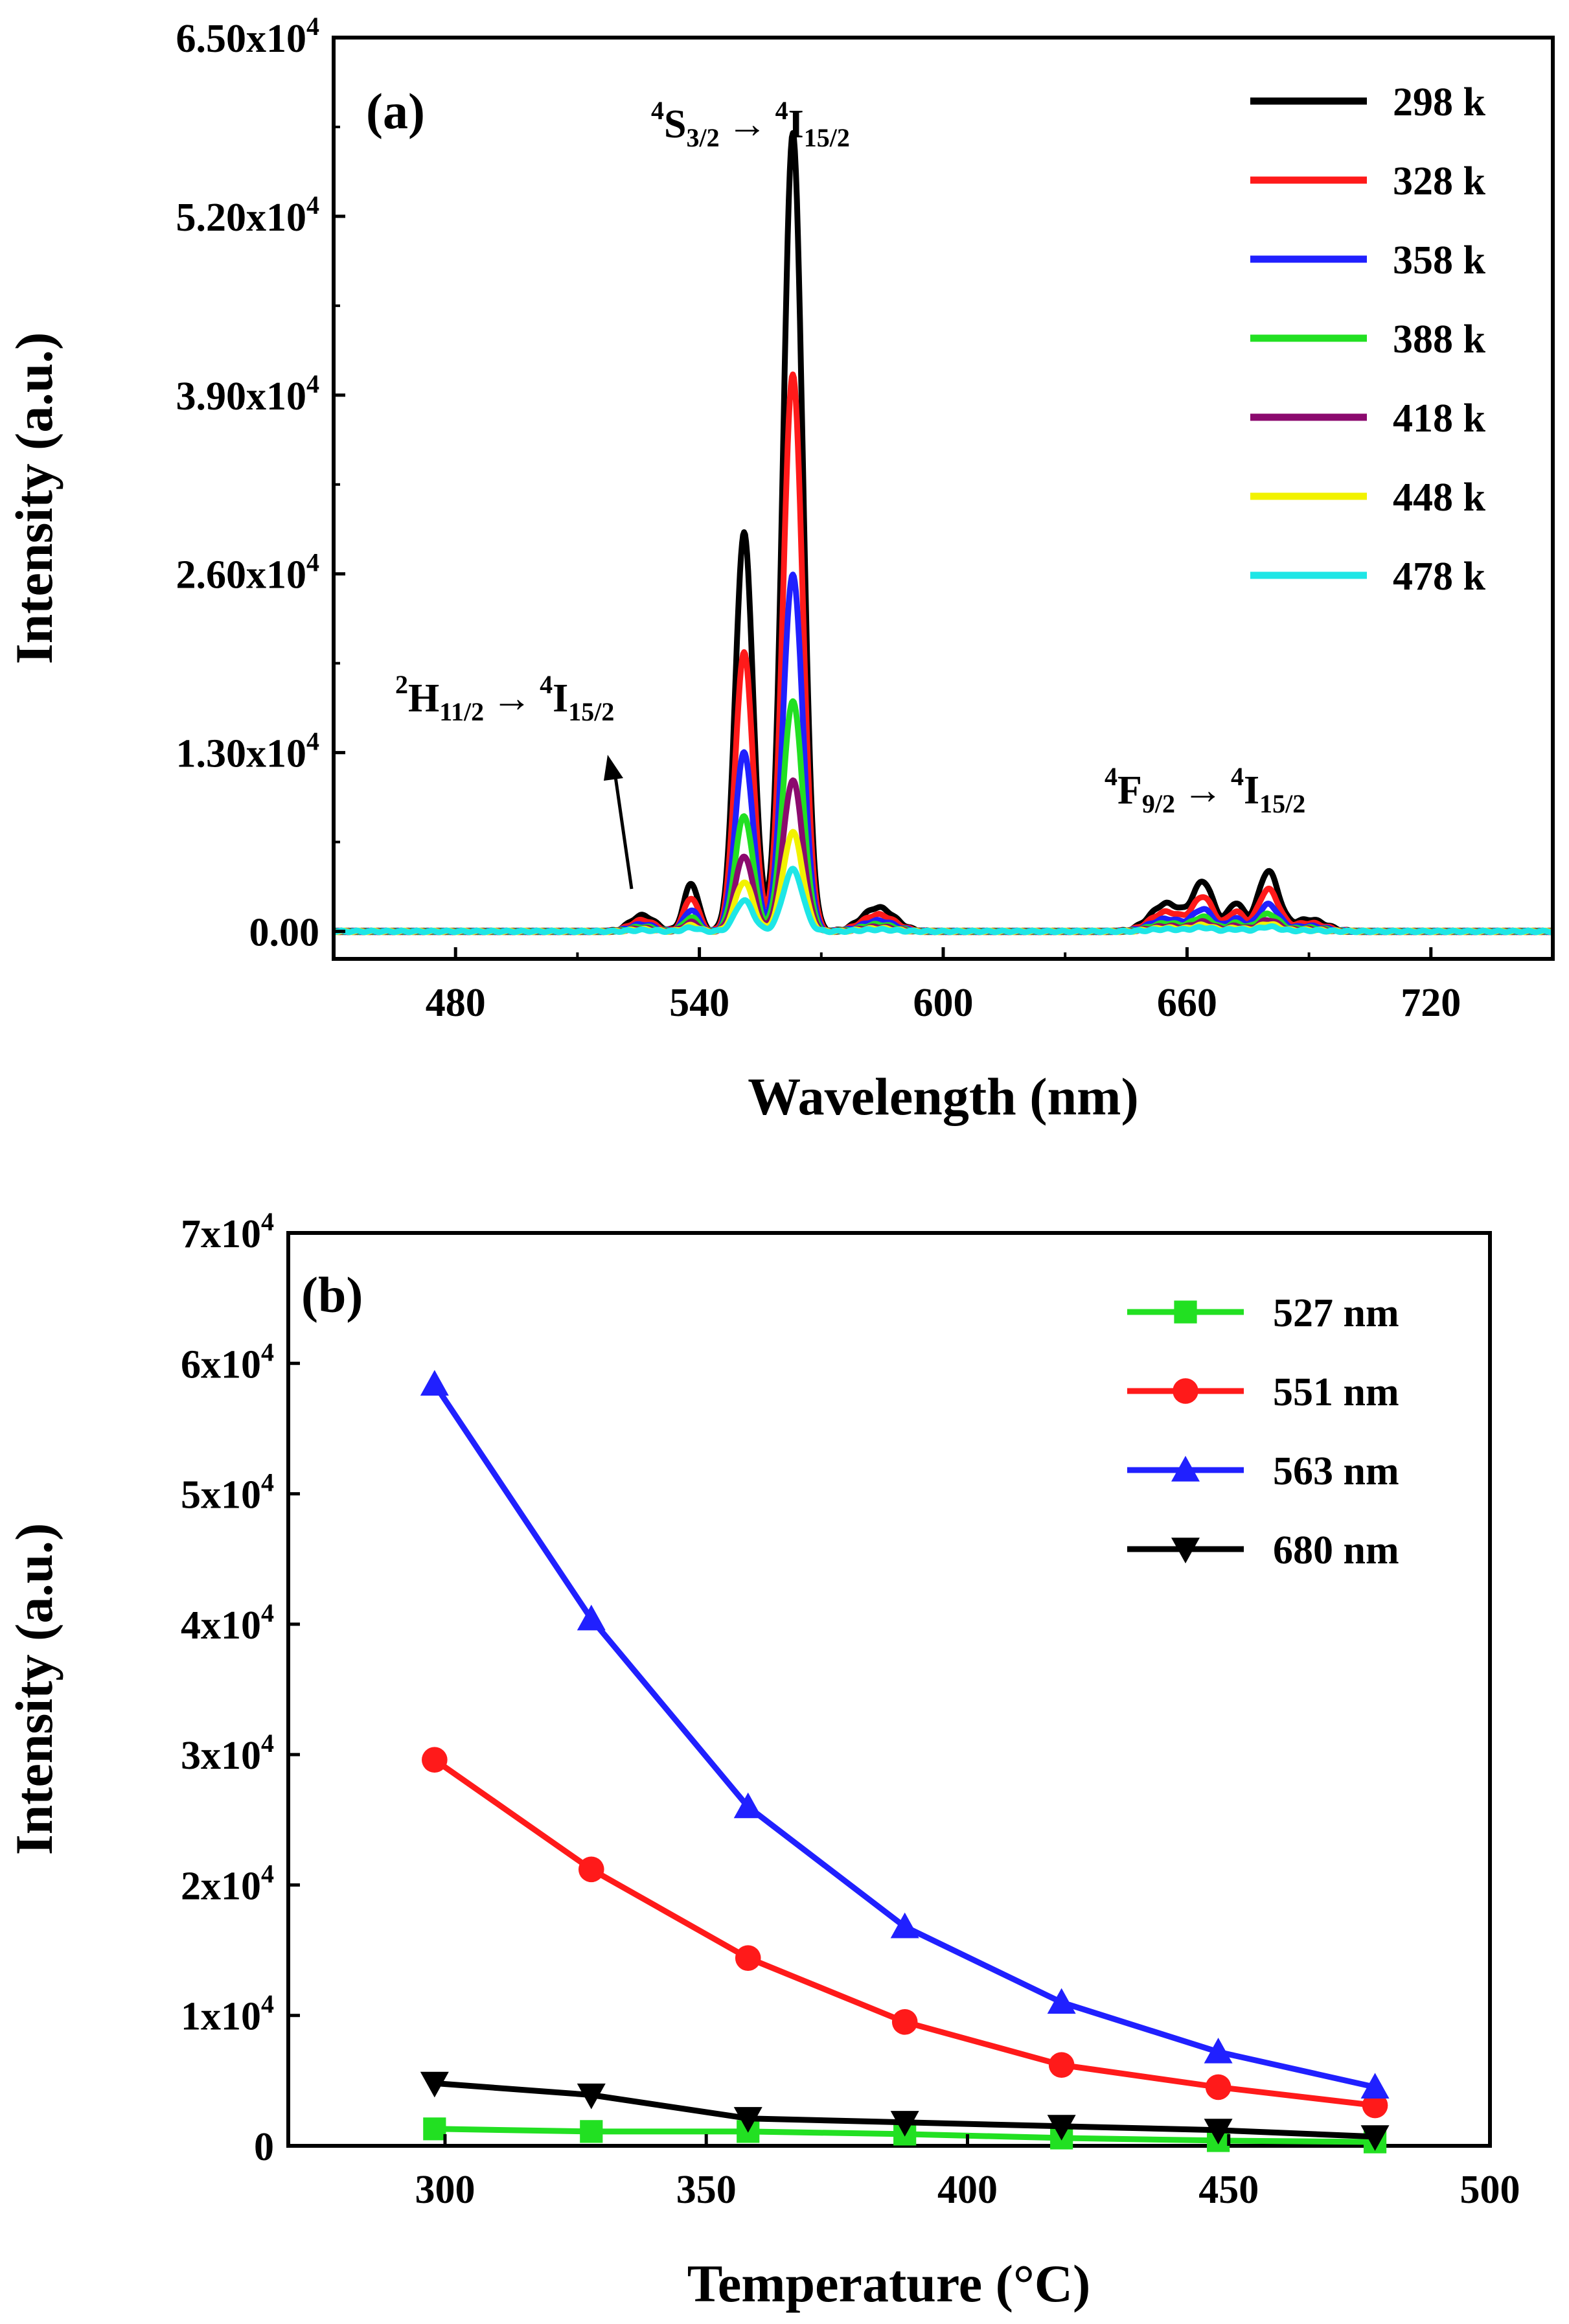 The width and height of the screenshot is (1569, 2324). What do you see at coordinates (1439, 498) in the screenshot?
I see `legend-label-448-k: 448 k` at bounding box center [1439, 498].